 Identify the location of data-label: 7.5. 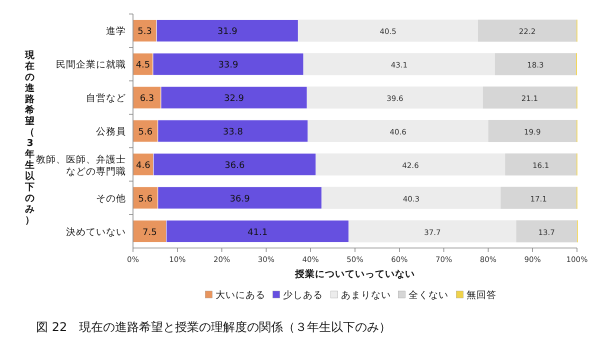
(149, 233).